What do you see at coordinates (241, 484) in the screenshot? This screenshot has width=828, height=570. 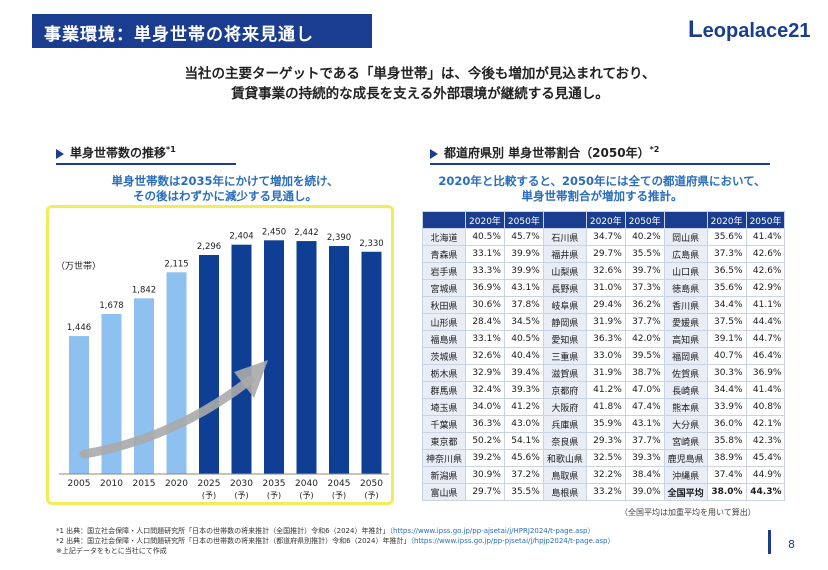 I see `x-tick-2030: 2030` at bounding box center [241, 484].